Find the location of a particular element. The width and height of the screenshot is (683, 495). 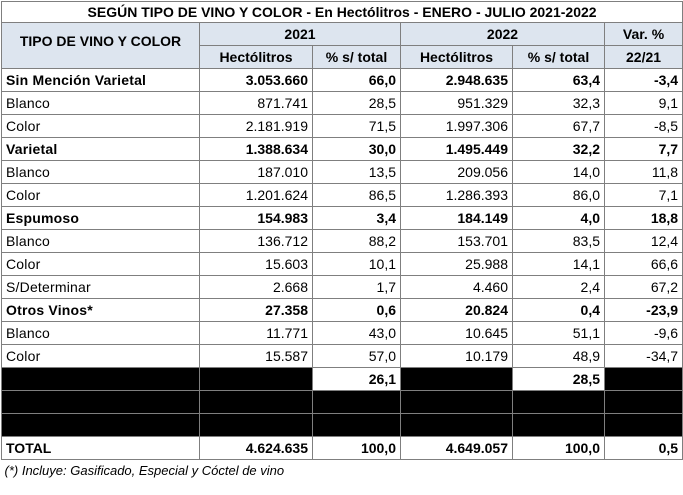

cell-h22: 184.149 is located at coordinates (456, 218).